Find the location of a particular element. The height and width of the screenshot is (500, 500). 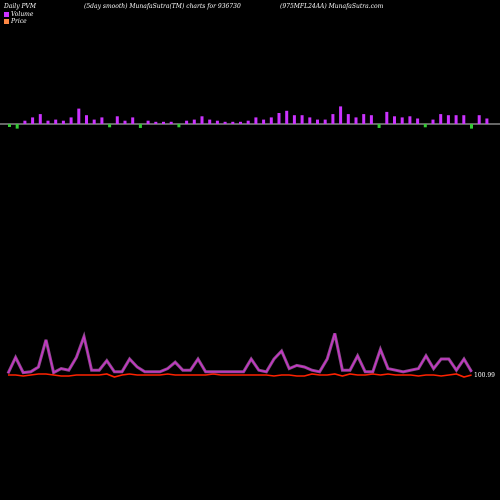

price-line is located at coordinates (240, 375).